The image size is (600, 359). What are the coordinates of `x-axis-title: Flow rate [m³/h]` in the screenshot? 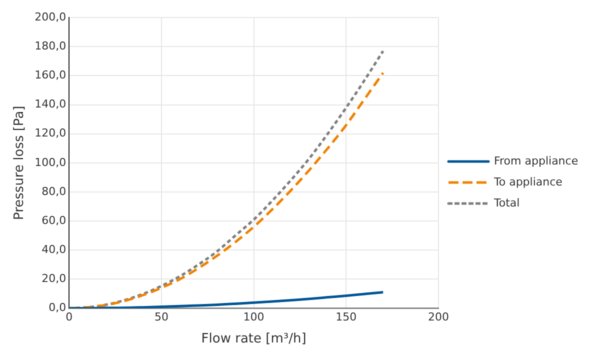 It's located at (253, 339).